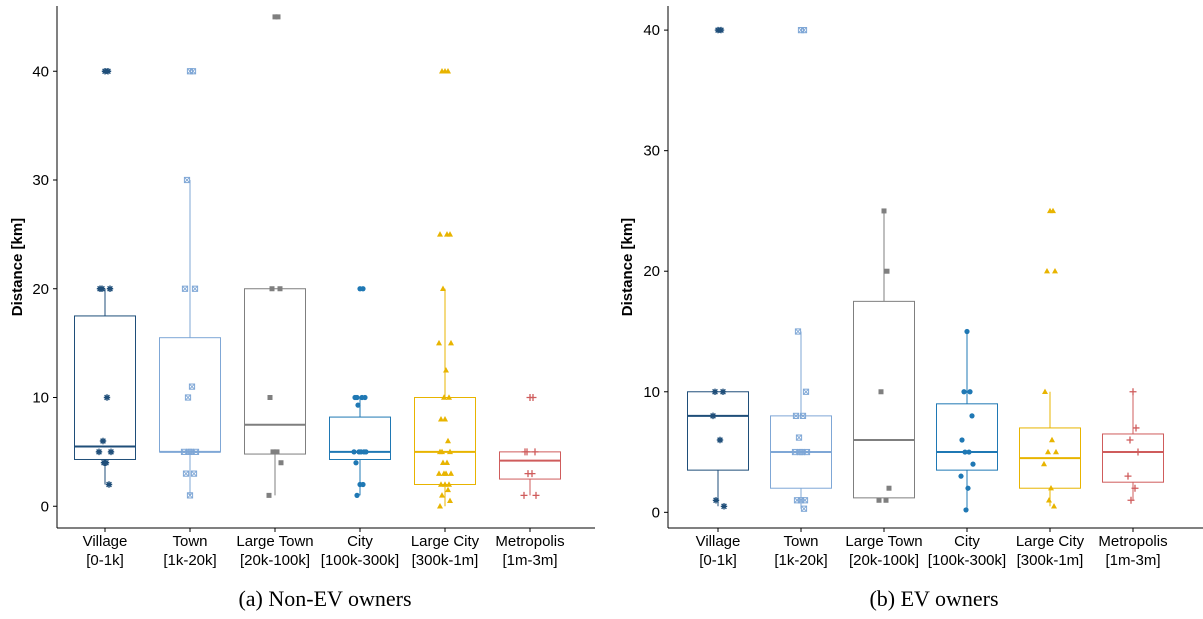 This screenshot has height=619, width=1203. Describe the element at coordinates (274, 541) in the screenshot. I see `x-tick-label: Large Town` at that location.